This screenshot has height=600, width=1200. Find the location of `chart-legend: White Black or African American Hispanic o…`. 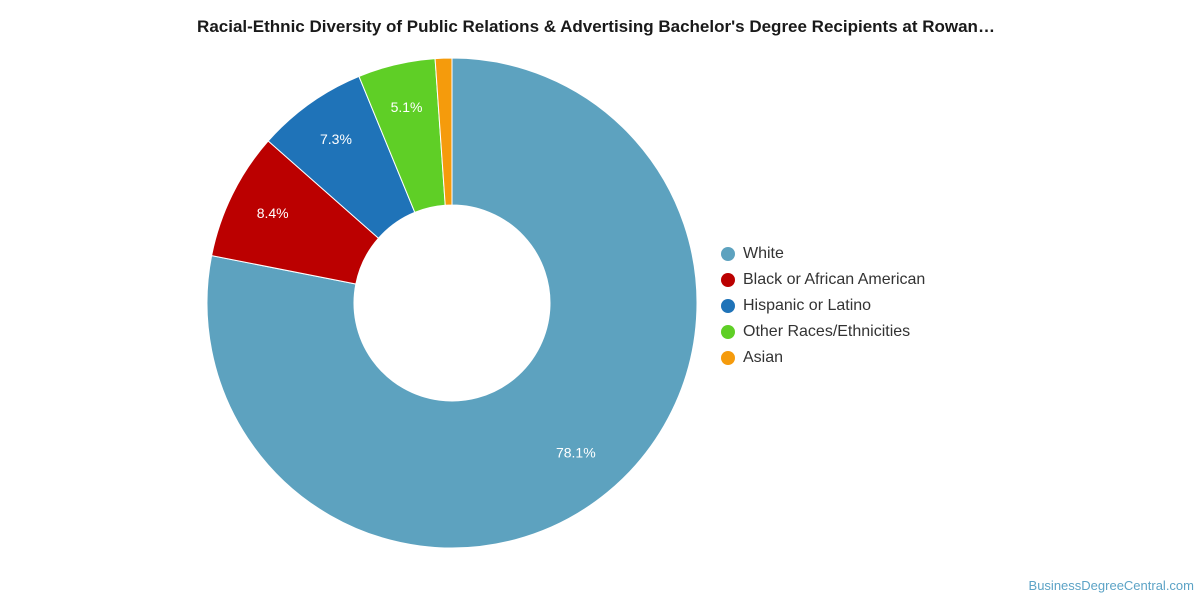

chart-legend: White Black or African American Hispanic o… is located at coordinates (823, 306).